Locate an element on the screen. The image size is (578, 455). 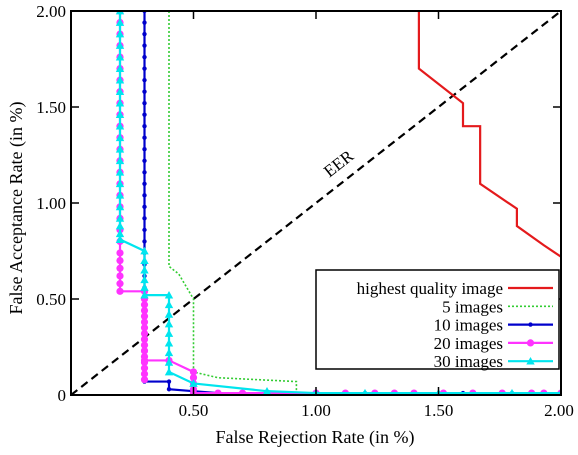
legend-label-30-images: 30 images is located at coordinates (468, 361).